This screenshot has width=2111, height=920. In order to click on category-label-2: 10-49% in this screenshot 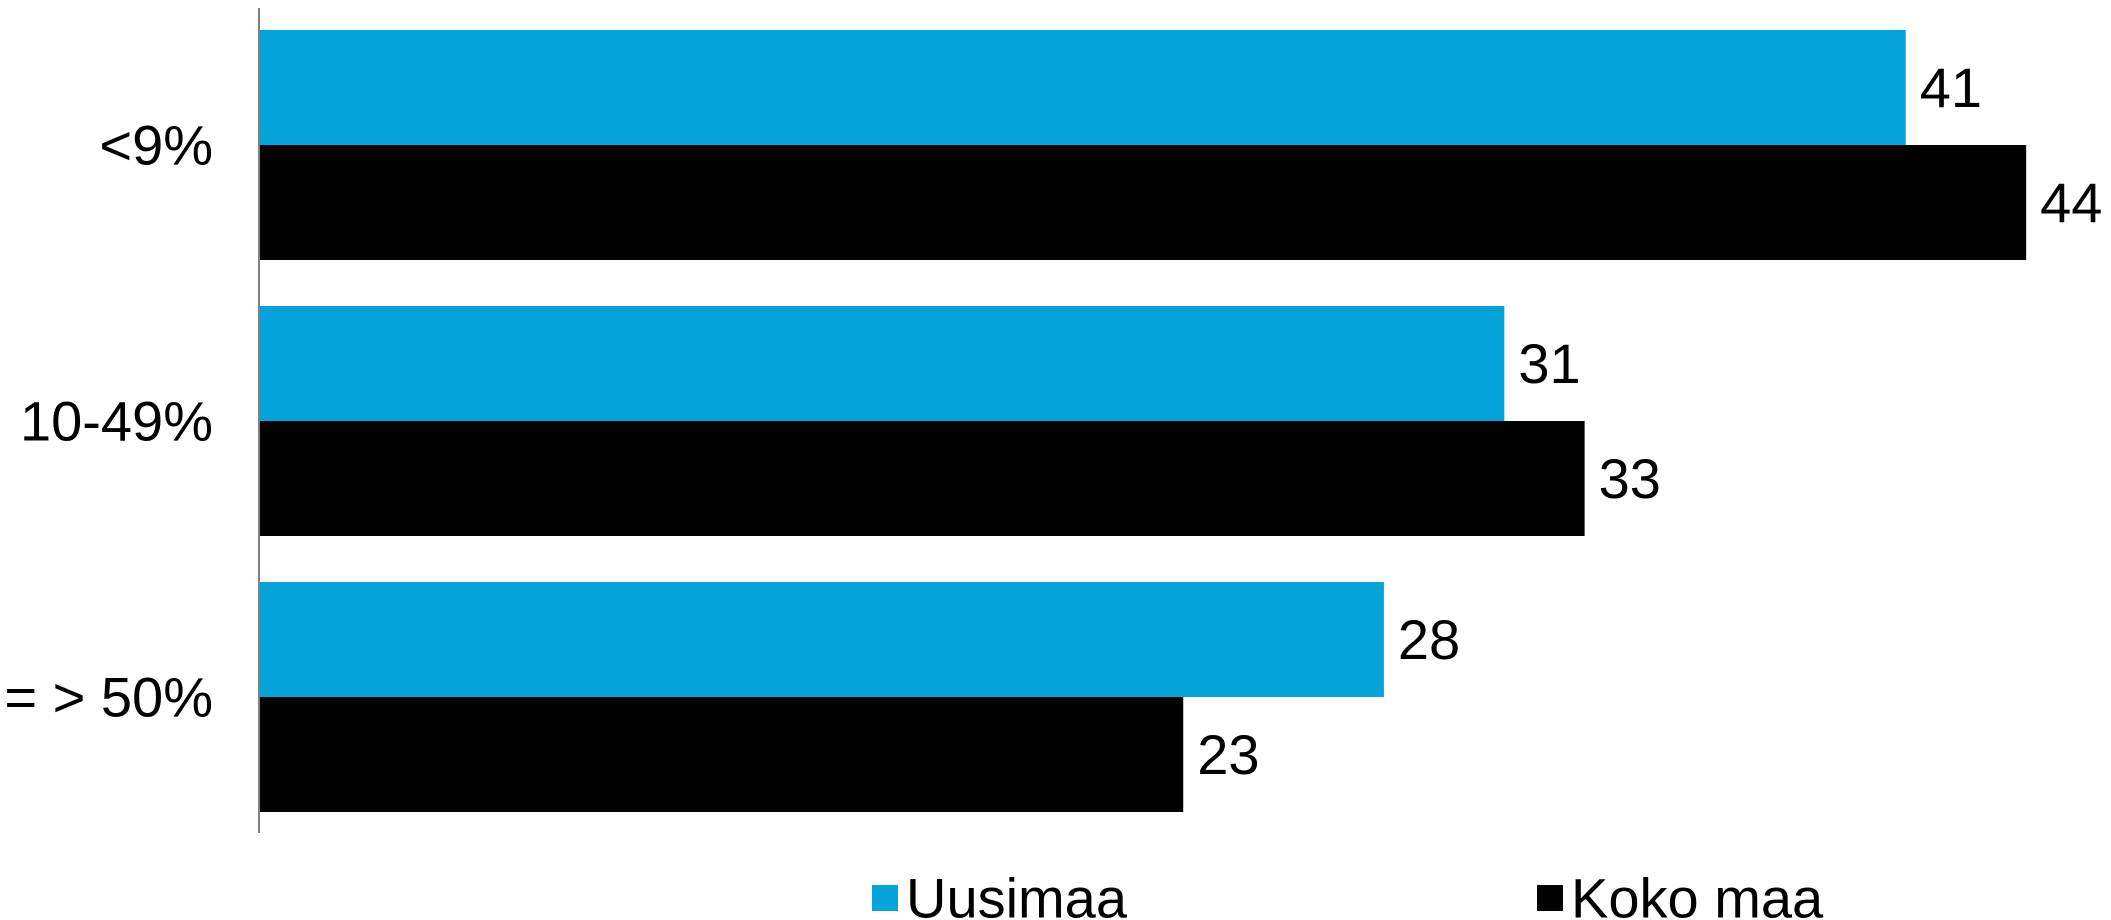, I will do `click(116, 421)`.